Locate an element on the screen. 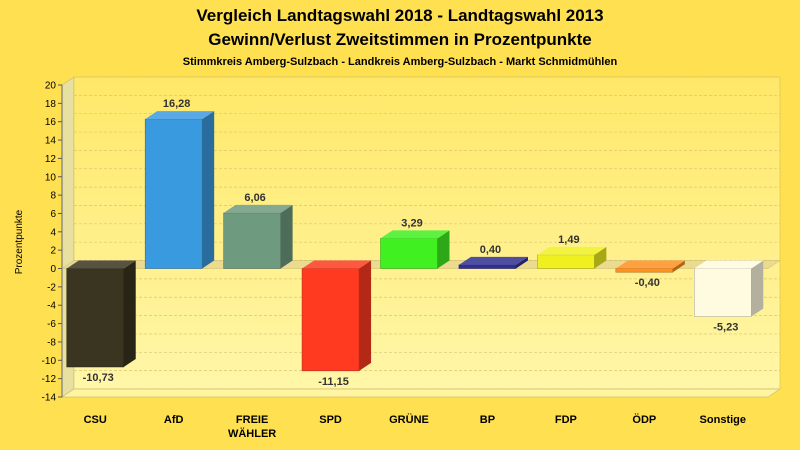 Image resolution: width=800 pixels, height=450 pixels. y-tick-label: 0 is located at coordinates (53, 269).